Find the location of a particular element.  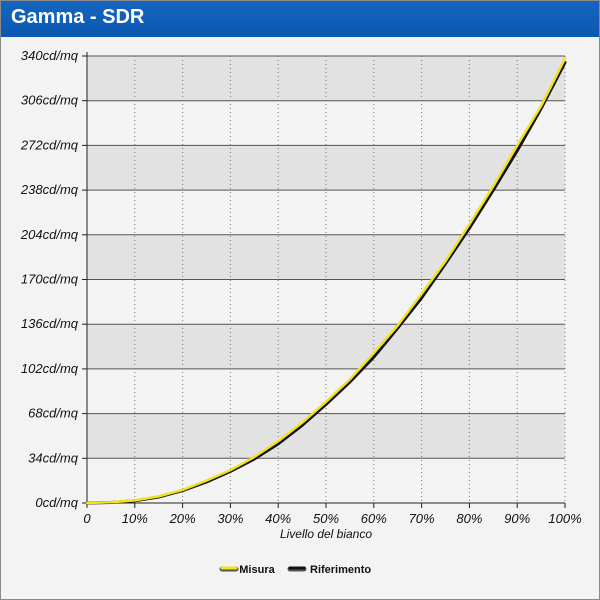

x-tick-label: 100% is located at coordinates (564, 518).